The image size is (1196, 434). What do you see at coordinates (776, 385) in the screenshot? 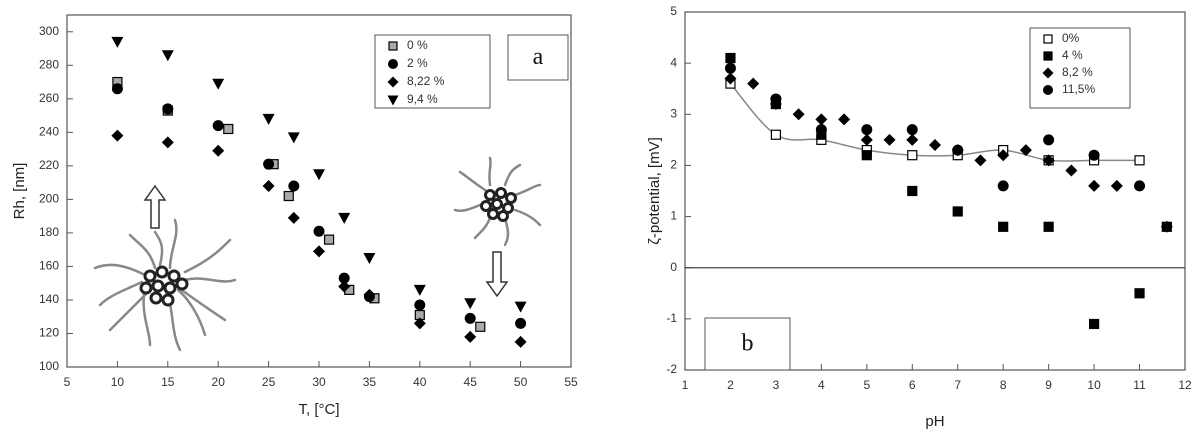
I see `x-tick-label: 3` at bounding box center [776, 385].